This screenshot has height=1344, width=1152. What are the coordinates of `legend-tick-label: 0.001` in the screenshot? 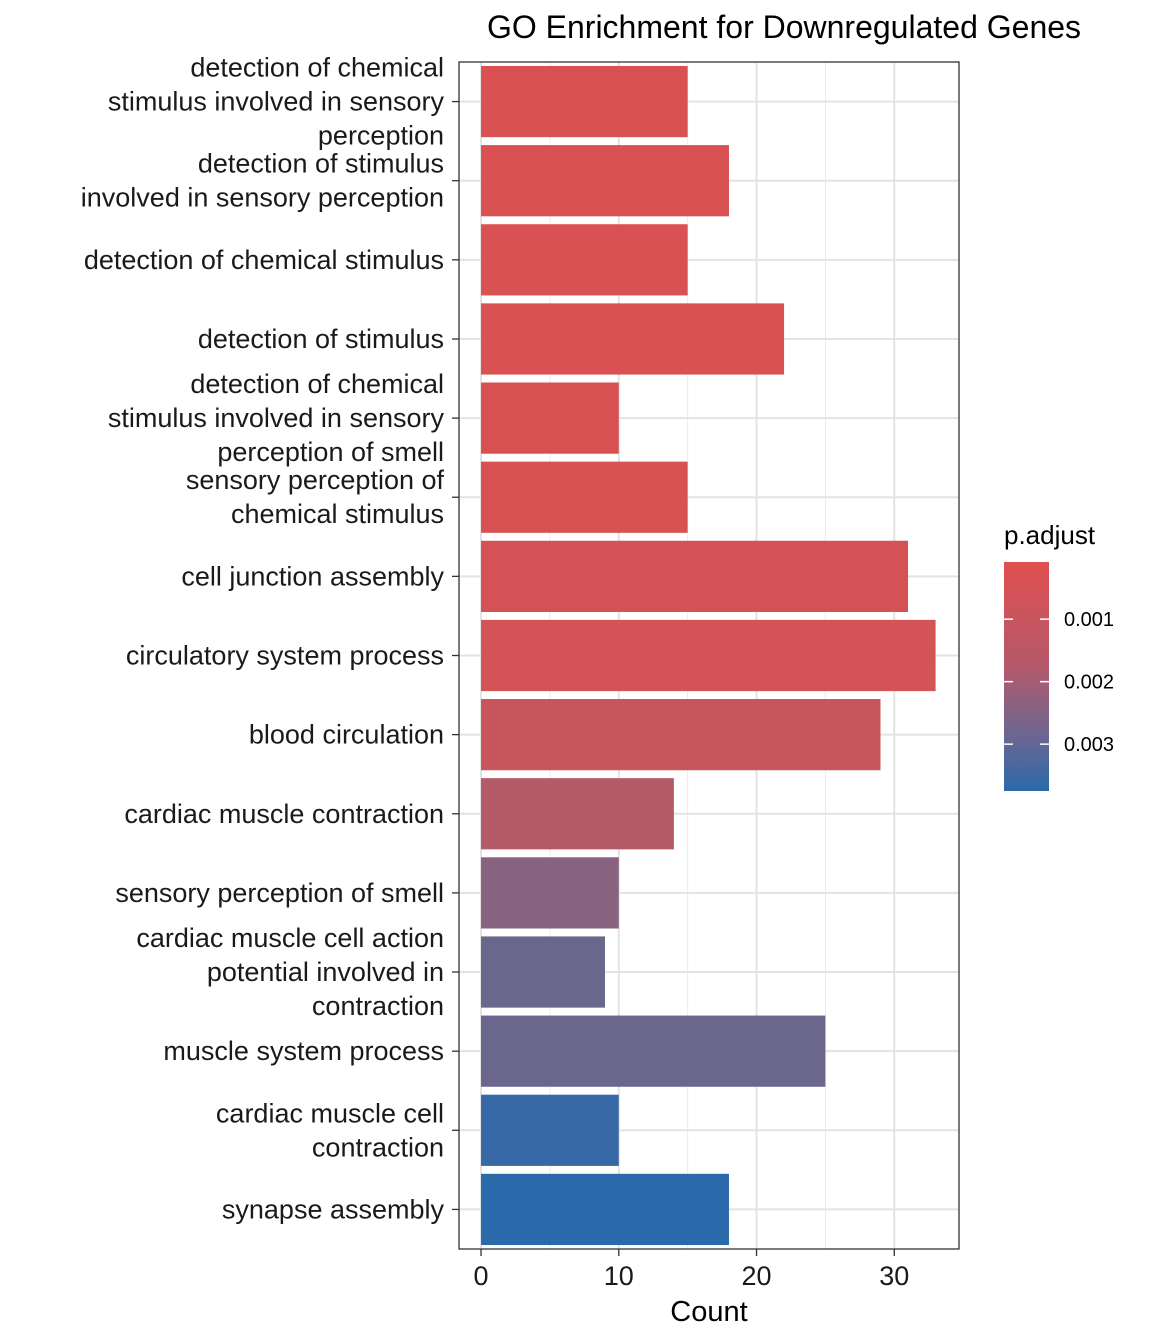 It's located at (1089, 620).